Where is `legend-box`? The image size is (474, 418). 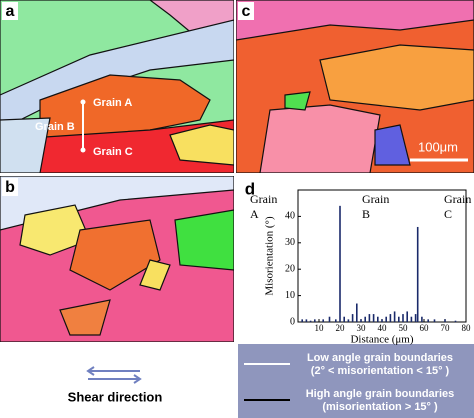
legend-box is located at coordinates (356, 381).